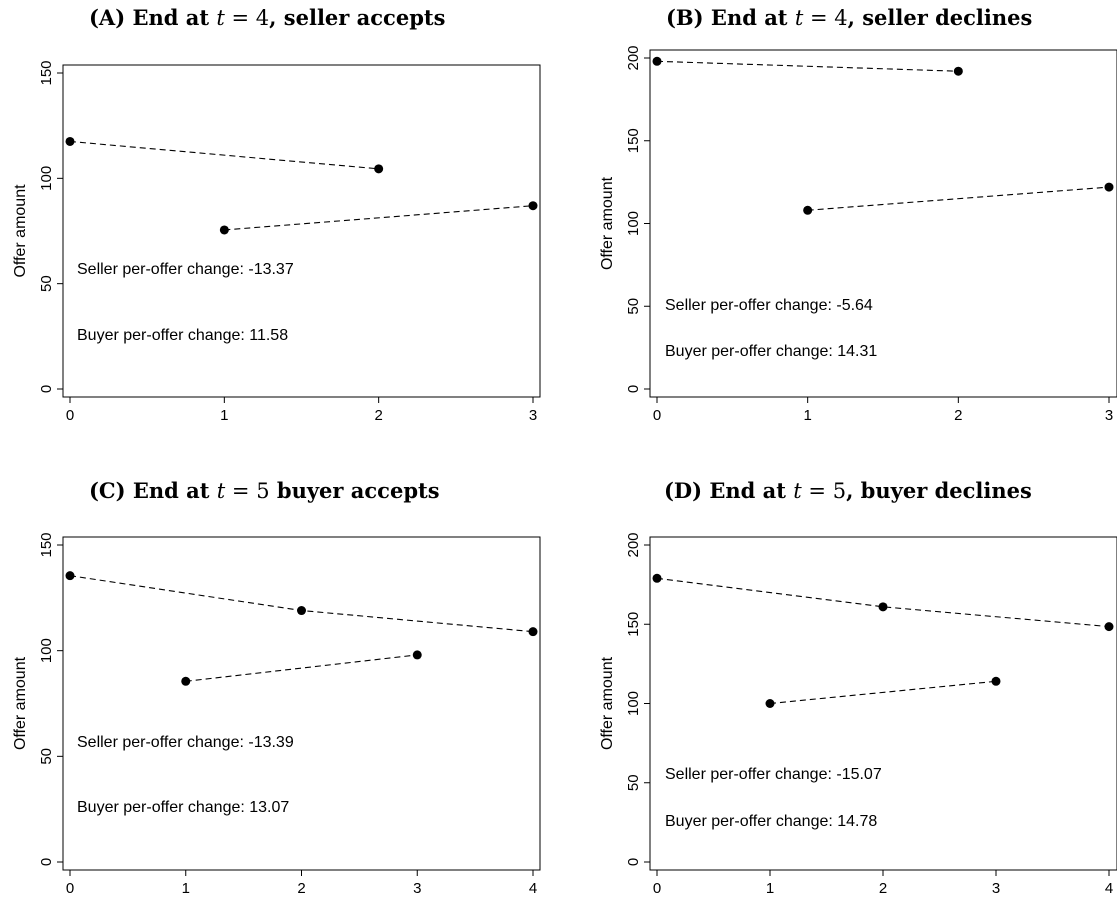 This screenshot has height=897, width=1117. What do you see at coordinates (182, 335) in the screenshot?
I see `buyer-change-annotation: Buyer per-offer change: 11.58` at bounding box center [182, 335].